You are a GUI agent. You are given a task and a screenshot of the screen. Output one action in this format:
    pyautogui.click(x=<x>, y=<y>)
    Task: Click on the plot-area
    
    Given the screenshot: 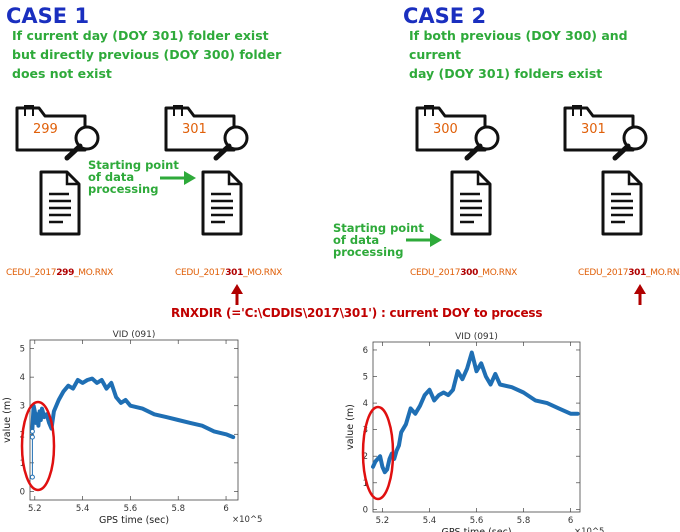 What is the action you would take?
    pyautogui.click(x=134, y=420)
    